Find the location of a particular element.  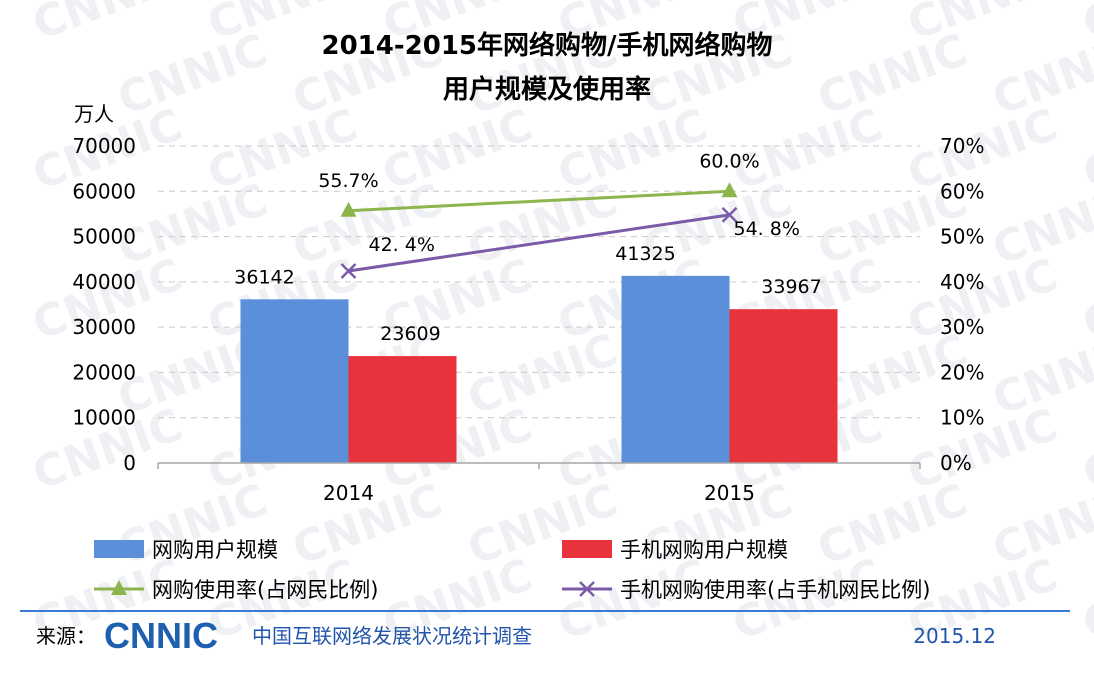

right-tick-label: 40% is located at coordinates (962, 282).